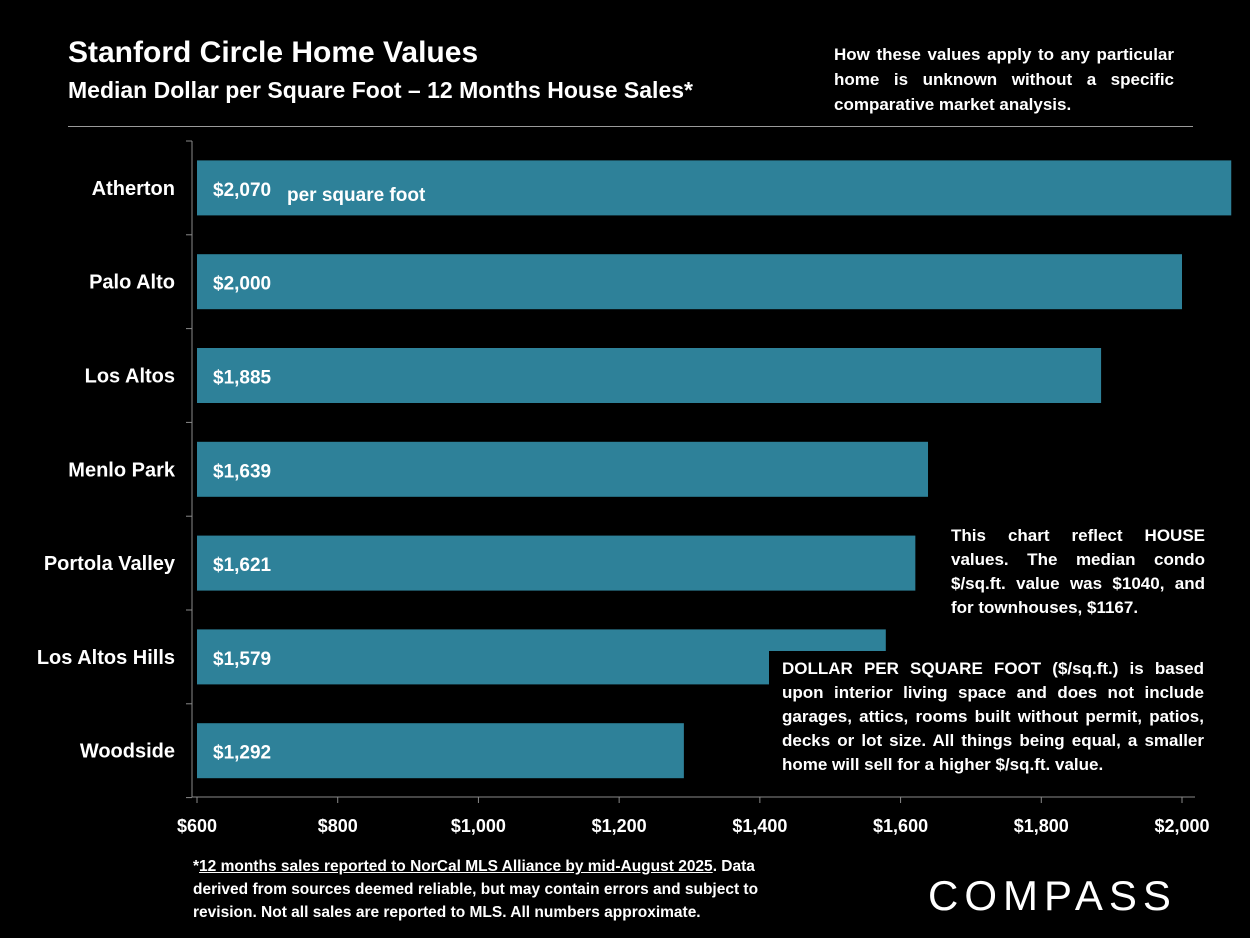 Image resolution: width=1250 pixels, height=938 pixels. Describe the element at coordinates (197, 826) in the screenshot. I see `x-tick-label: $600` at that location.